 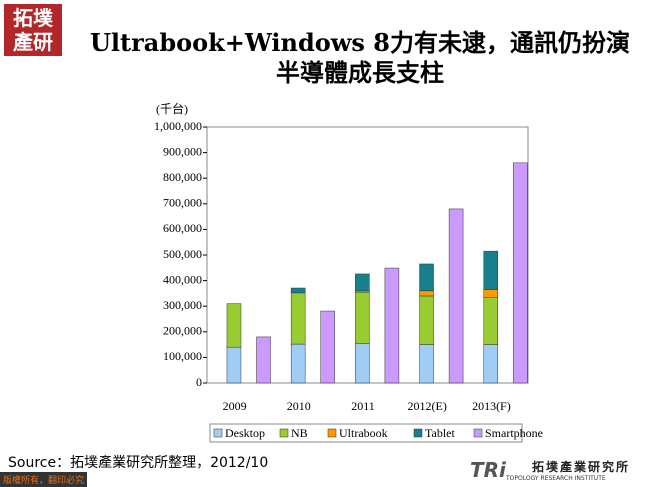 What do you see at coordinates (33, 30) in the screenshot?
I see `logo: 拓墣產研` at bounding box center [33, 30].